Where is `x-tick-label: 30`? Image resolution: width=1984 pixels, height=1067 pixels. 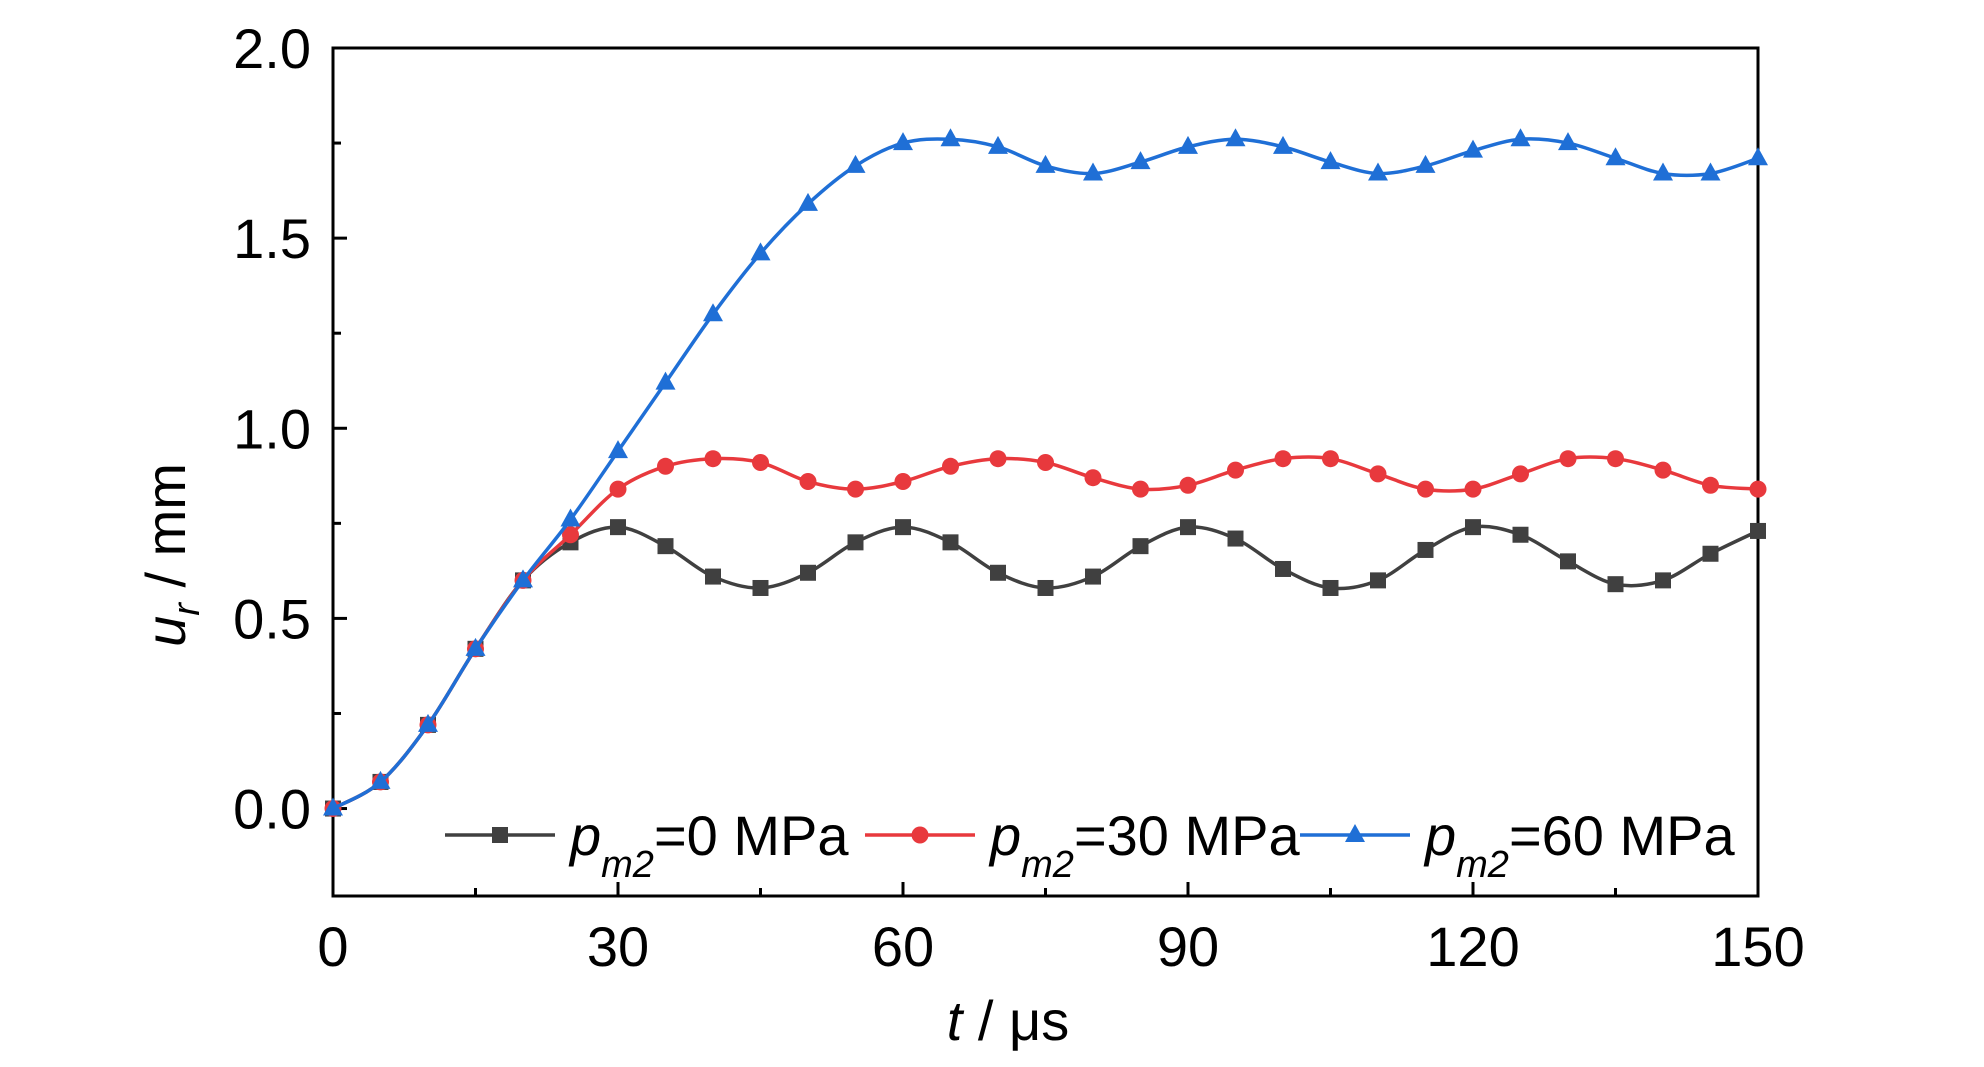 x-tick-label: 30 is located at coordinates (618, 946).